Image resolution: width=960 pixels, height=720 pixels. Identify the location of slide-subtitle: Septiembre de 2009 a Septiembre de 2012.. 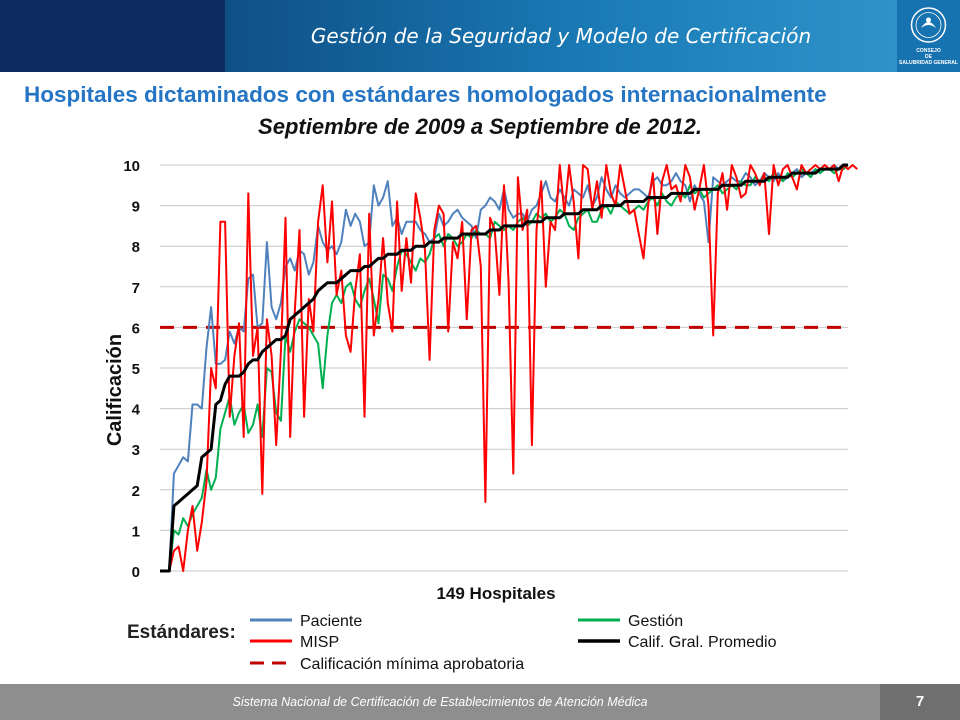
(480, 126).